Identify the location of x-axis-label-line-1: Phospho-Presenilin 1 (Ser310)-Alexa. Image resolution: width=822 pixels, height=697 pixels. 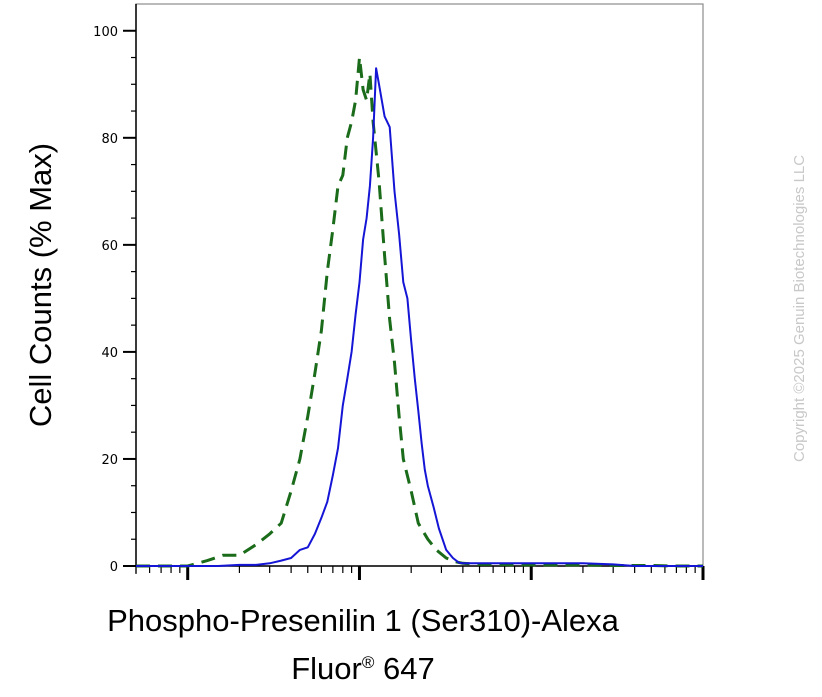
(363, 620).